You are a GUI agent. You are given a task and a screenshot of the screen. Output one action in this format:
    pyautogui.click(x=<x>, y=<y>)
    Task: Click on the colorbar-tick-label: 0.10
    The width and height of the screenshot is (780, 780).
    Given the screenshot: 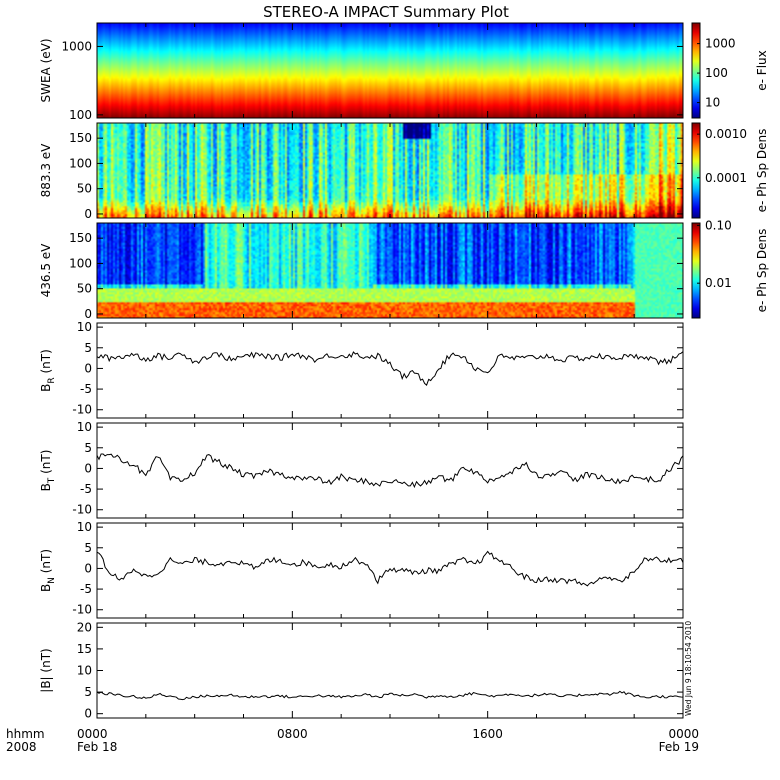 What is the action you would take?
    pyautogui.click(x=718, y=225)
    